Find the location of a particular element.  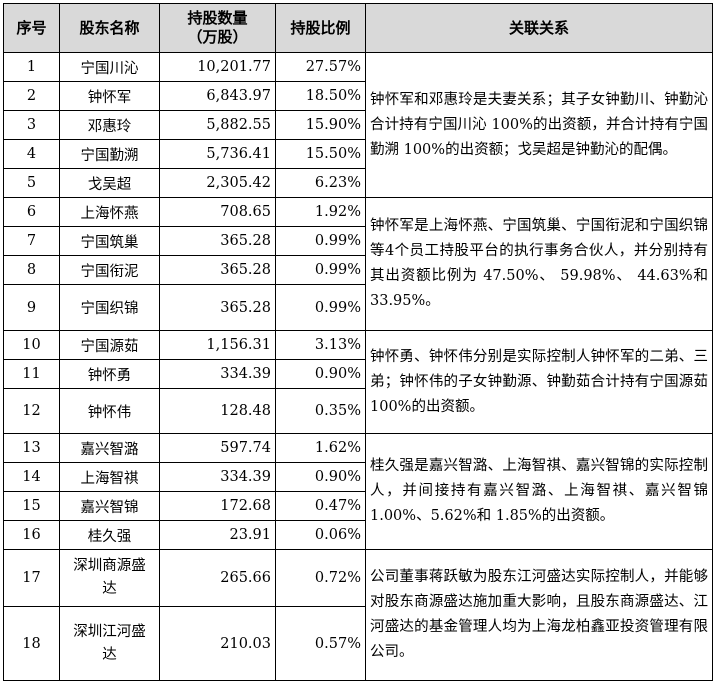

row-ratio: 1.62% is located at coordinates (320, 448).